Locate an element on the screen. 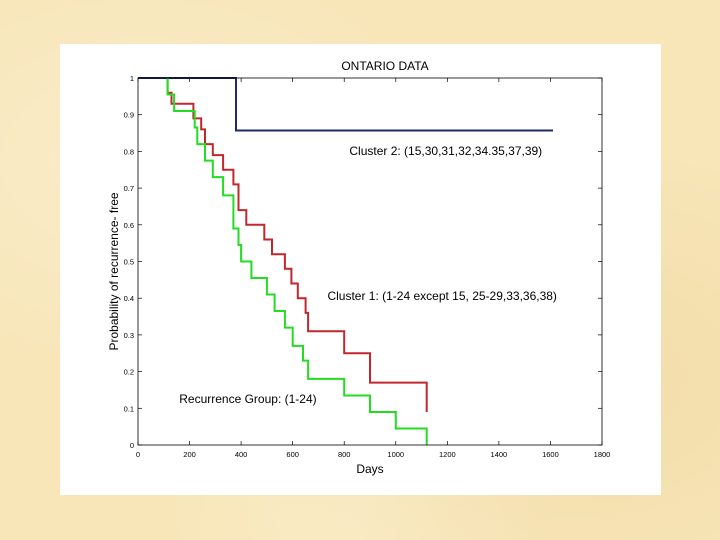 This screenshot has height=540, width=720. x-tick-label: 400 is located at coordinates (241, 454).